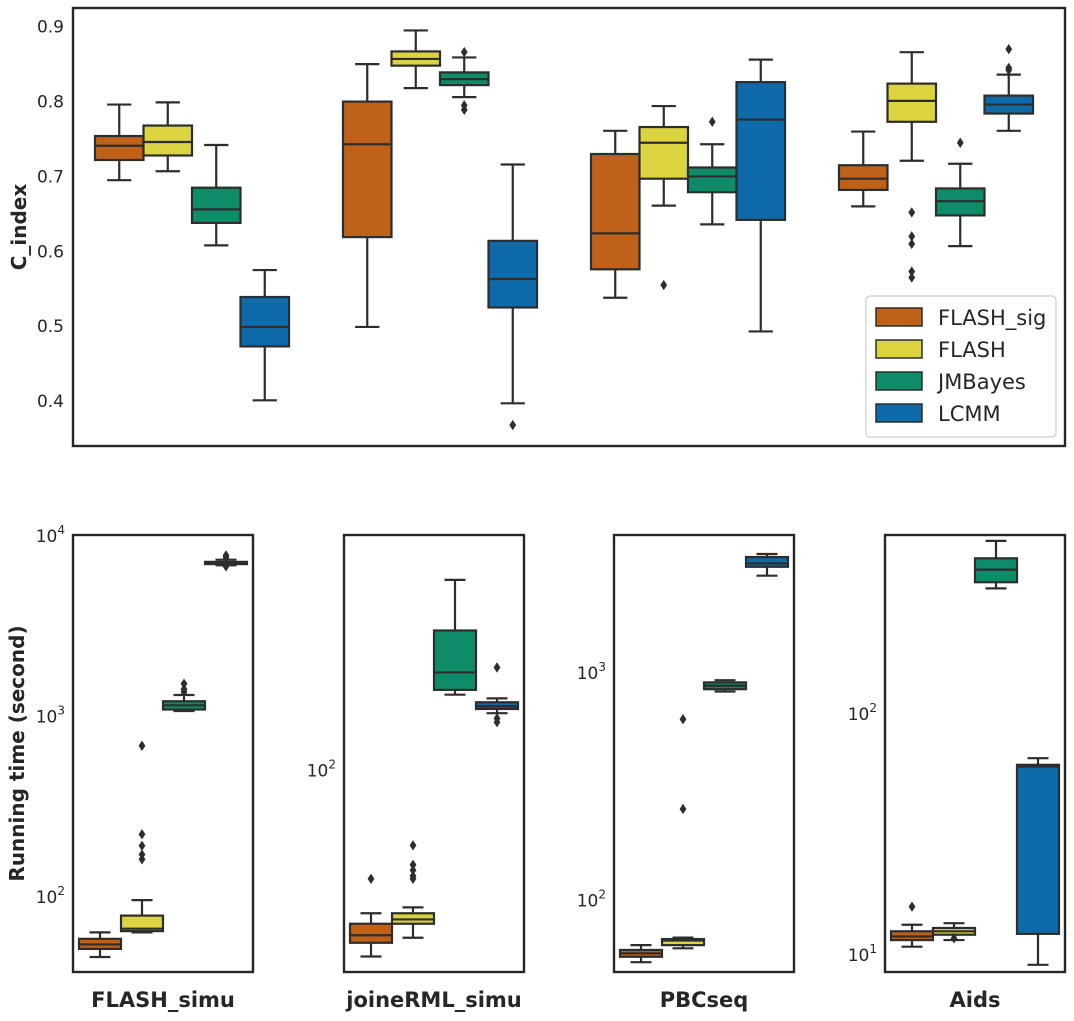 The height and width of the screenshot is (1021, 1074). I want to click on box-flash-simu-flash, so click(142, 837).